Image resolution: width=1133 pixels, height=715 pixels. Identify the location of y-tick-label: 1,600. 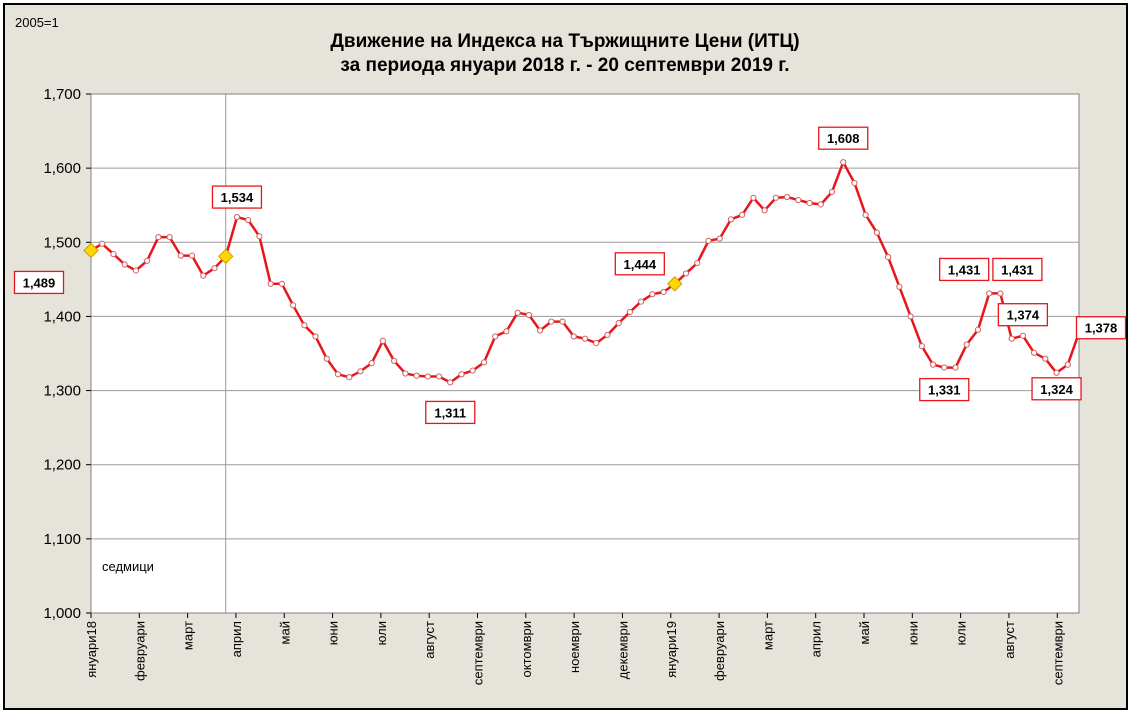
(62, 168).